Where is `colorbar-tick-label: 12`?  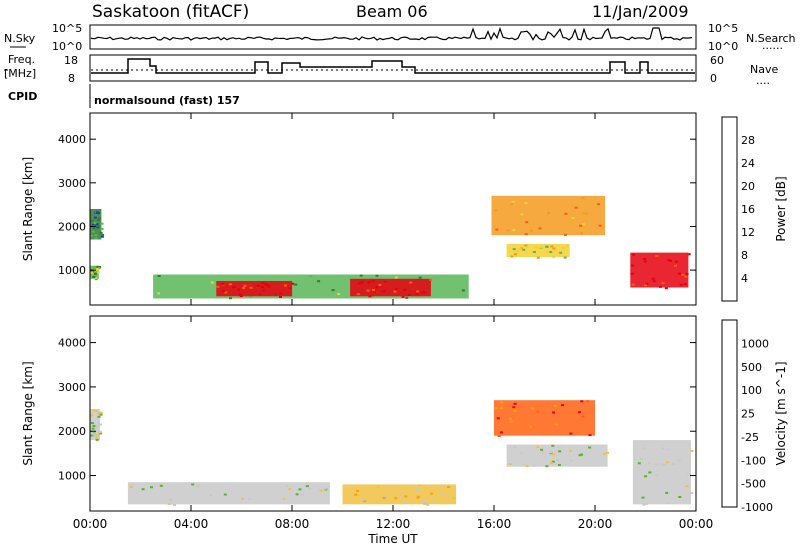 colorbar-tick-label: 12 is located at coordinates (748, 232).